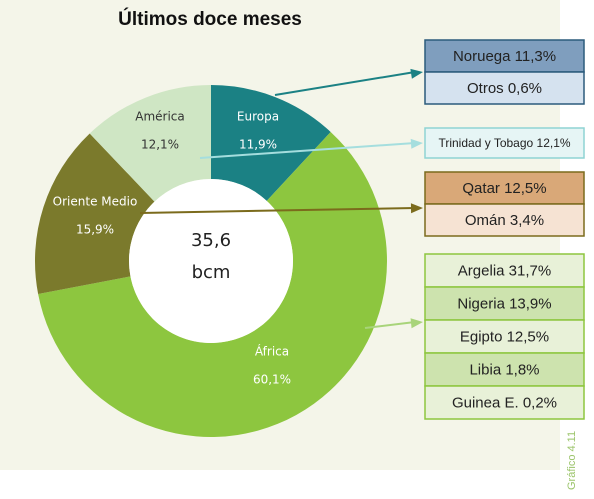 This screenshot has width=594, height=499. I want to click on breakdown-label: Qatar 12,5%, so click(504, 188).